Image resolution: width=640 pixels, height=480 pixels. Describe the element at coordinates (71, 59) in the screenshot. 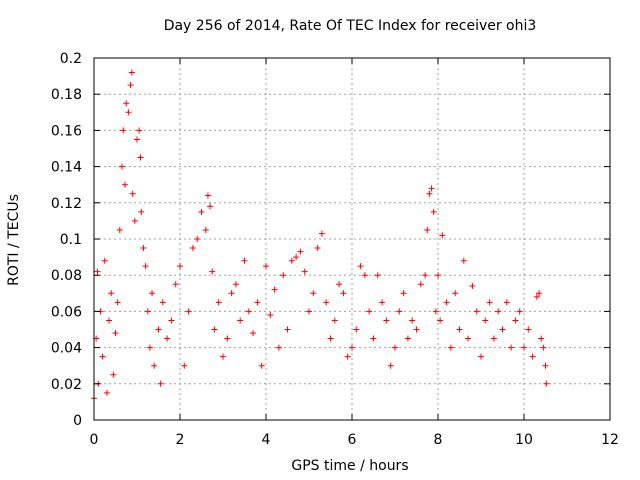

I see `y-tick-label: 0.2` at that location.